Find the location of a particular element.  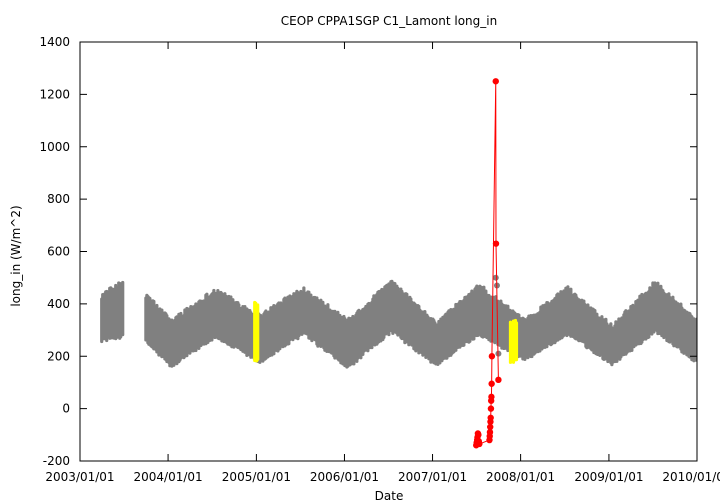

x-tick-label: 2005/01/01 is located at coordinates (256, 477).